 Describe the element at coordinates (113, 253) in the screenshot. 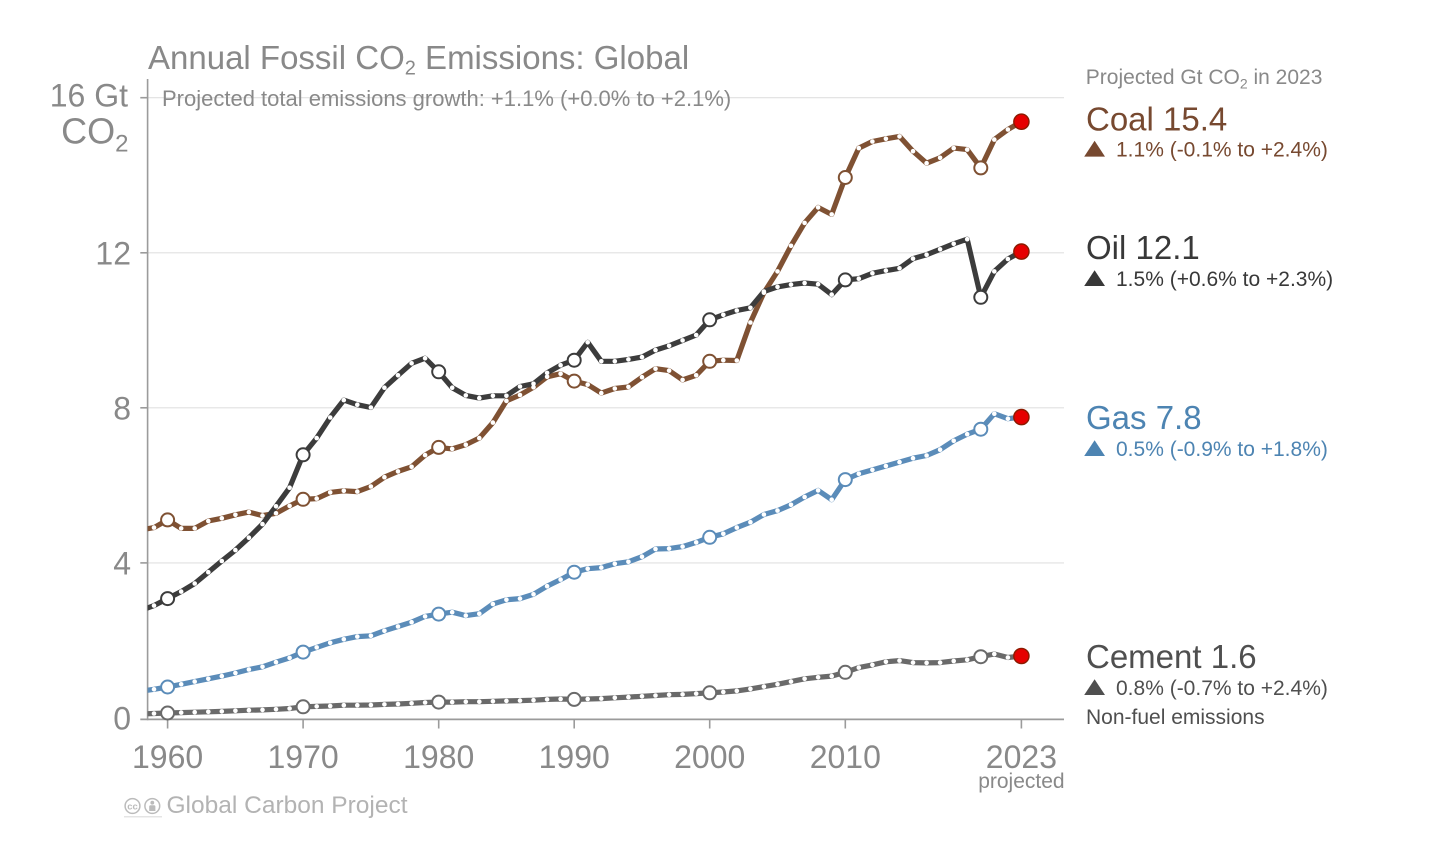

I see `svg-text: 12` at that location.